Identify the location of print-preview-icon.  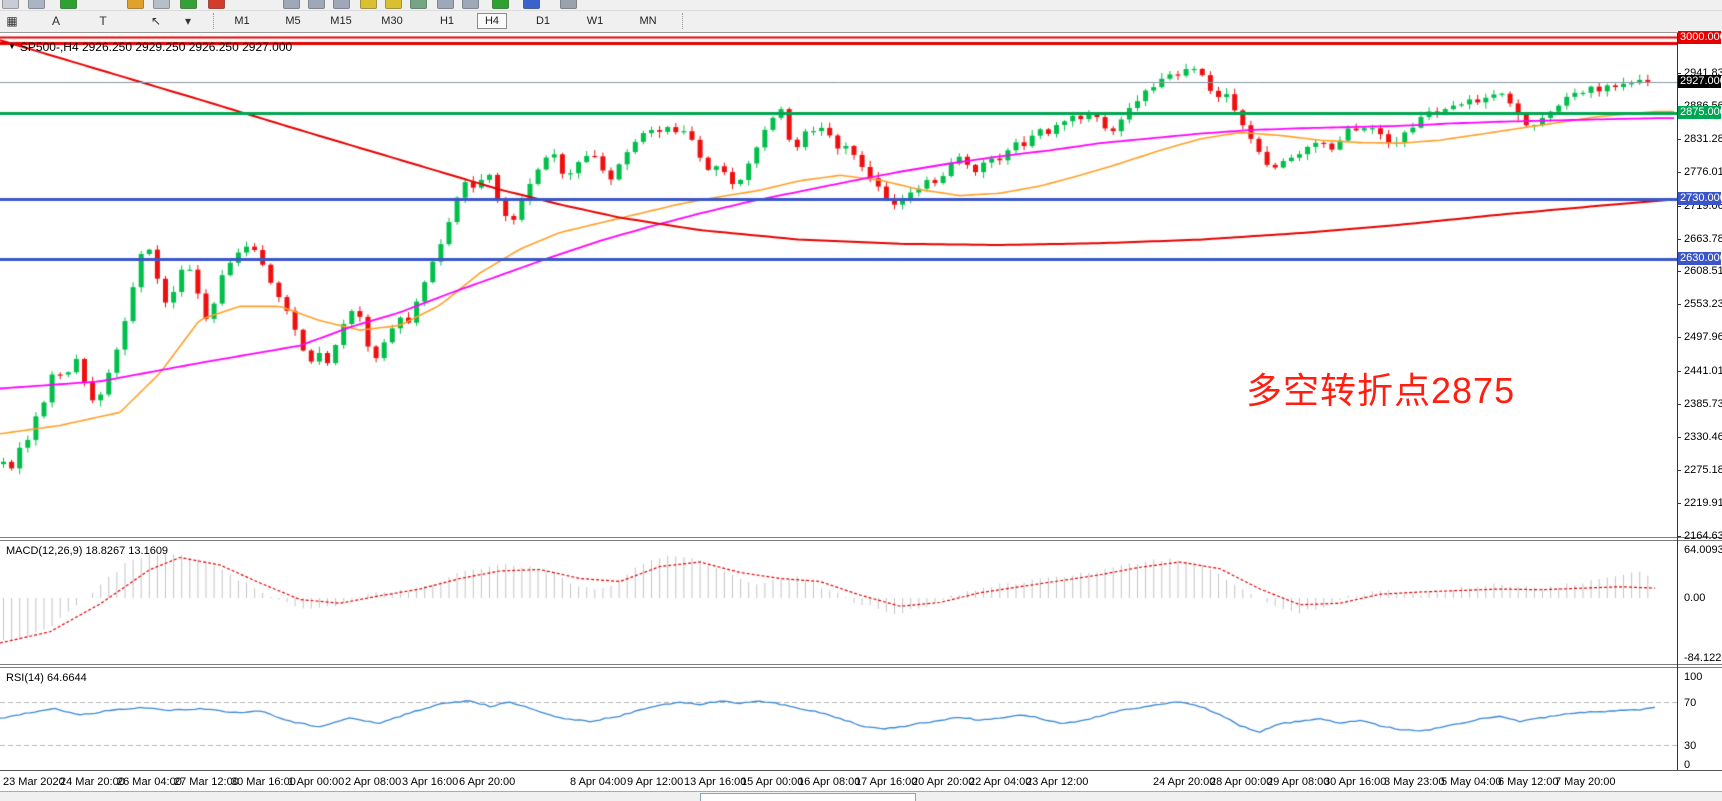
(188, 4).